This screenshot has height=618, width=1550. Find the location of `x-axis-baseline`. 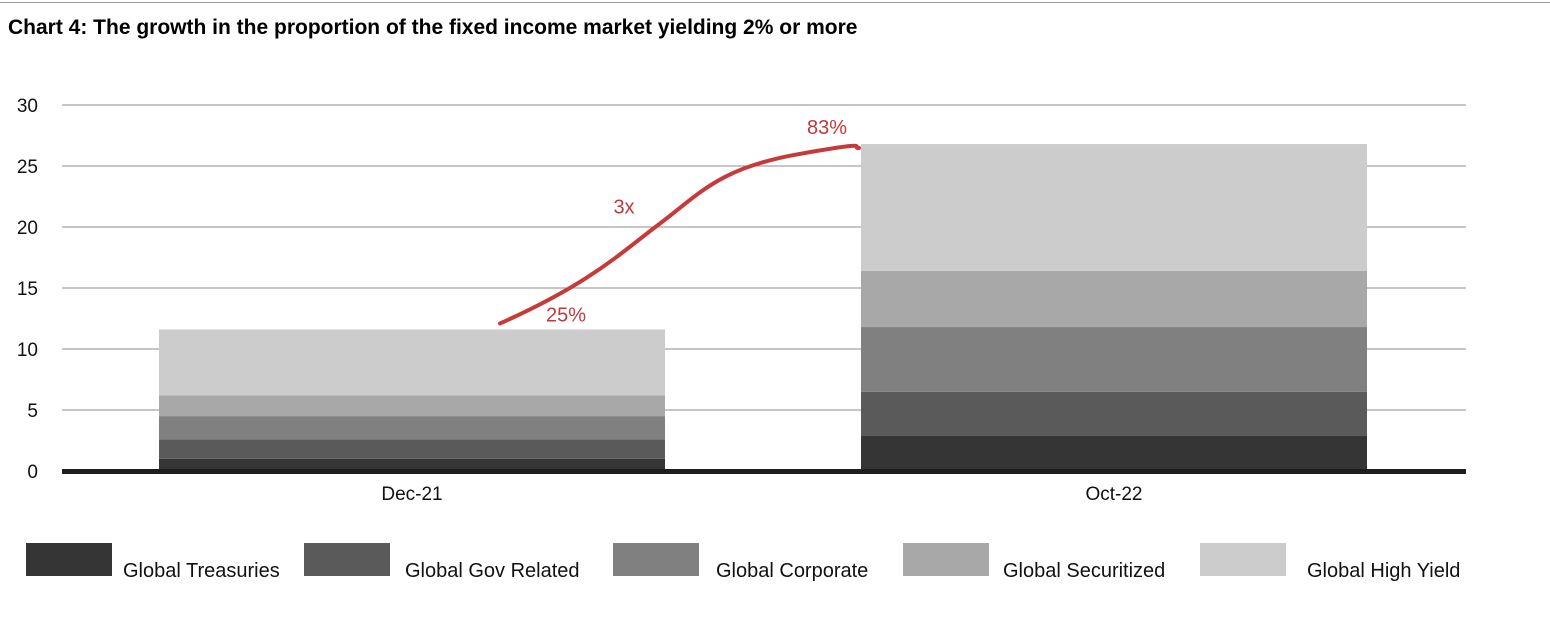

x-axis-baseline is located at coordinates (764, 471).